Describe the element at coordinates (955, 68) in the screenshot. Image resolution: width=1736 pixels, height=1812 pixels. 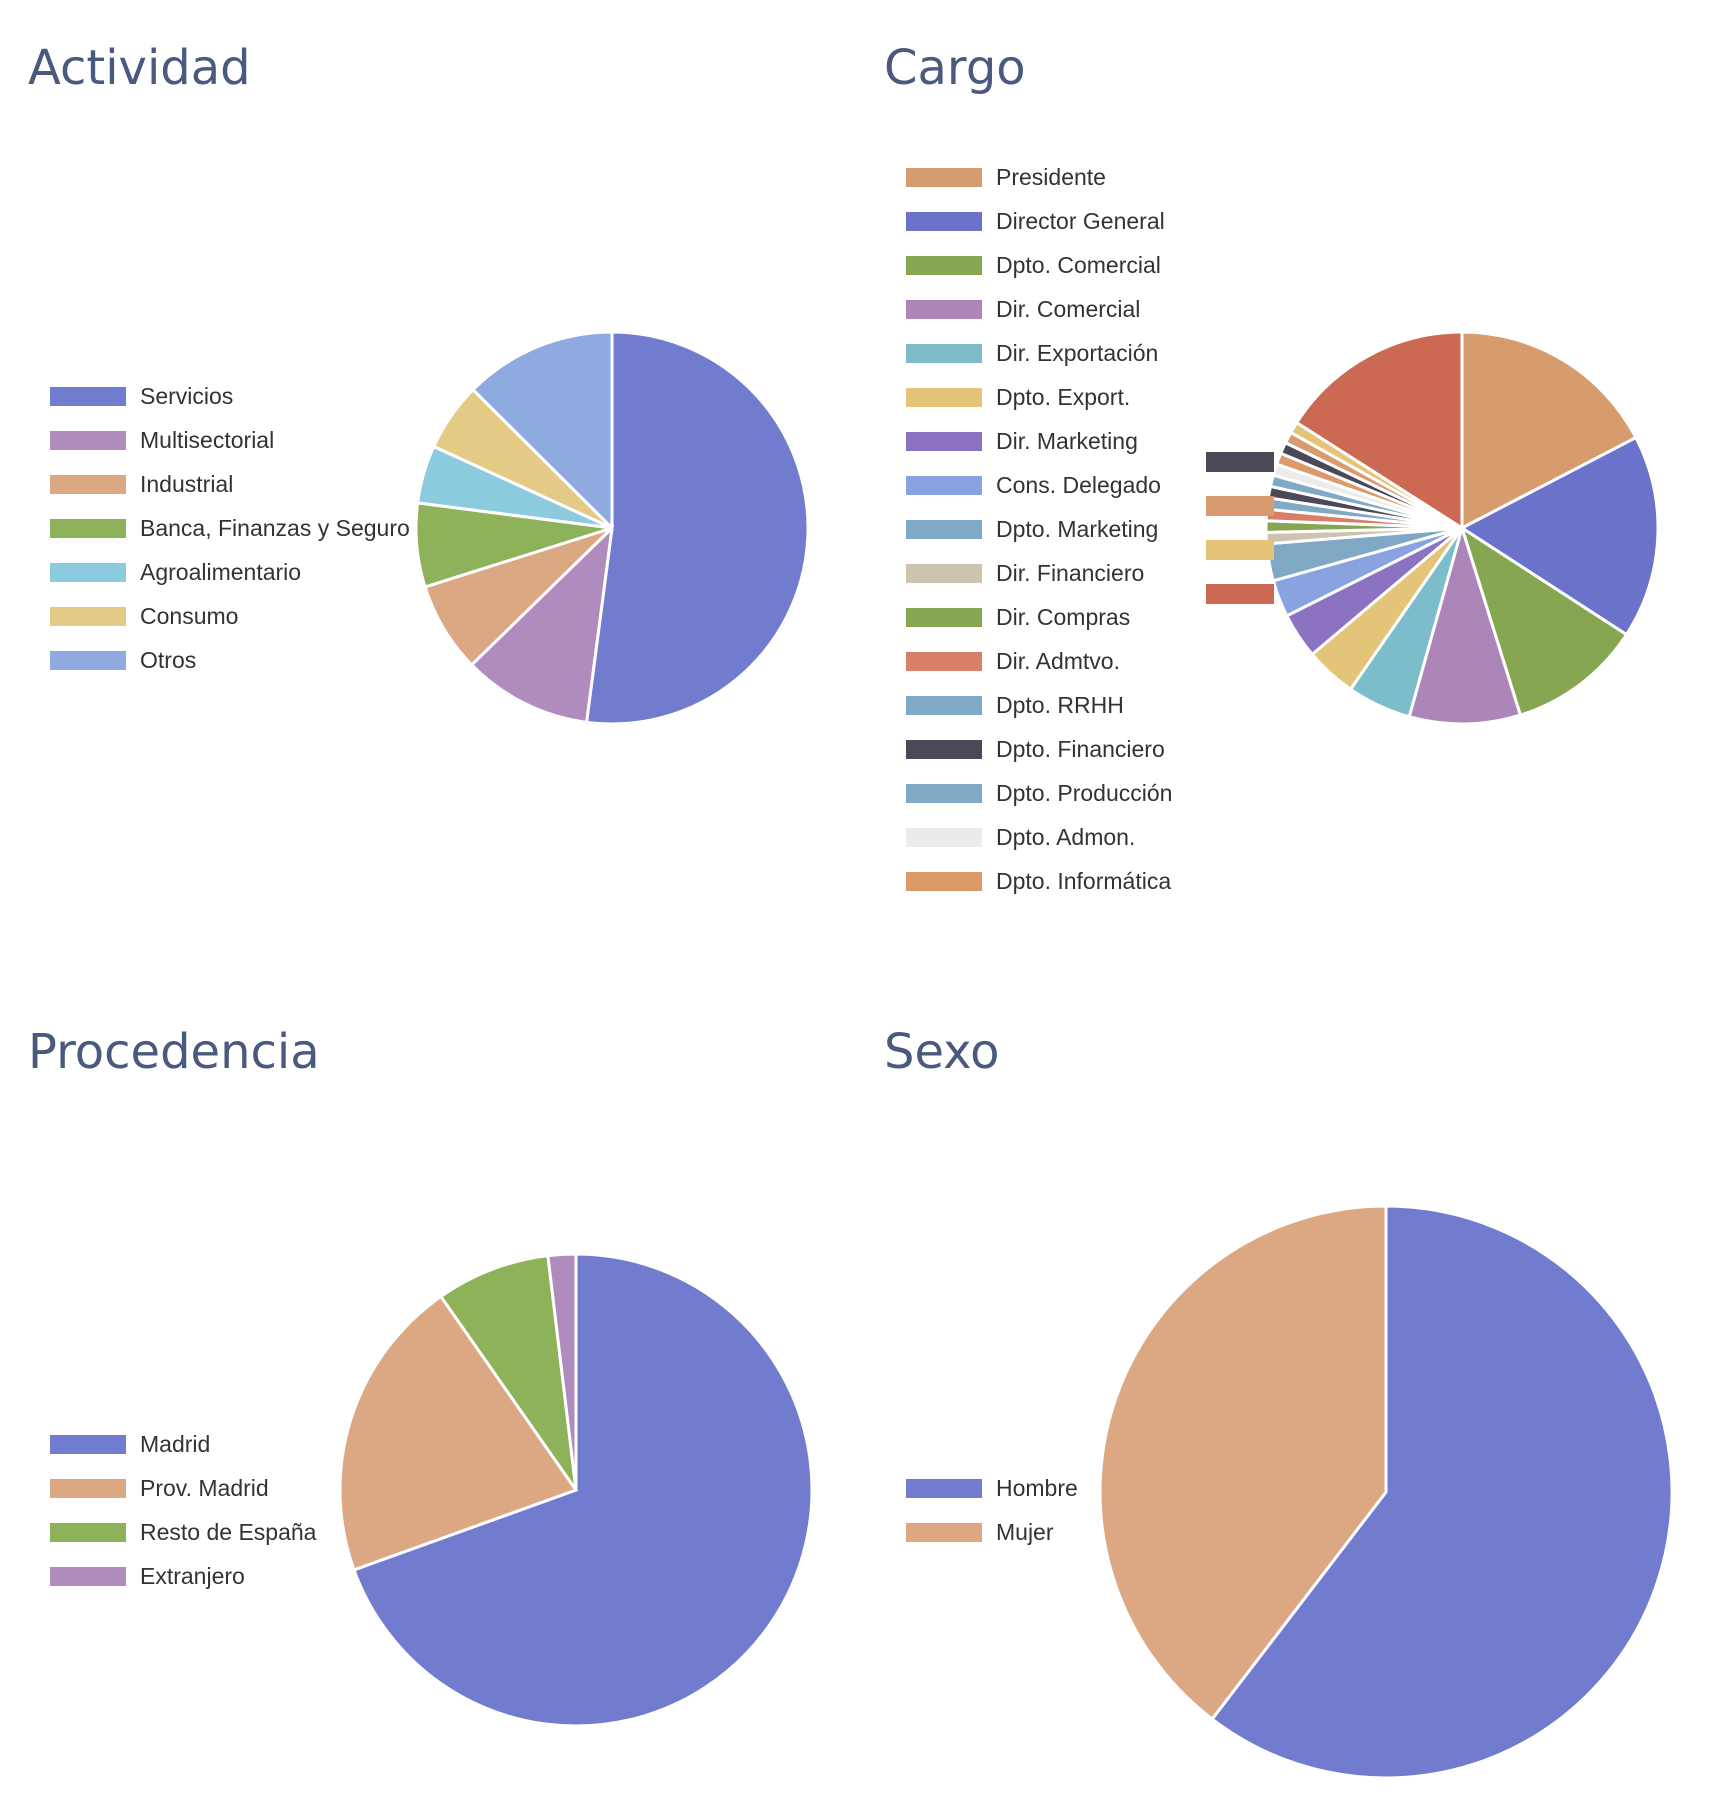
I see `chart-title: Cargo` at that location.